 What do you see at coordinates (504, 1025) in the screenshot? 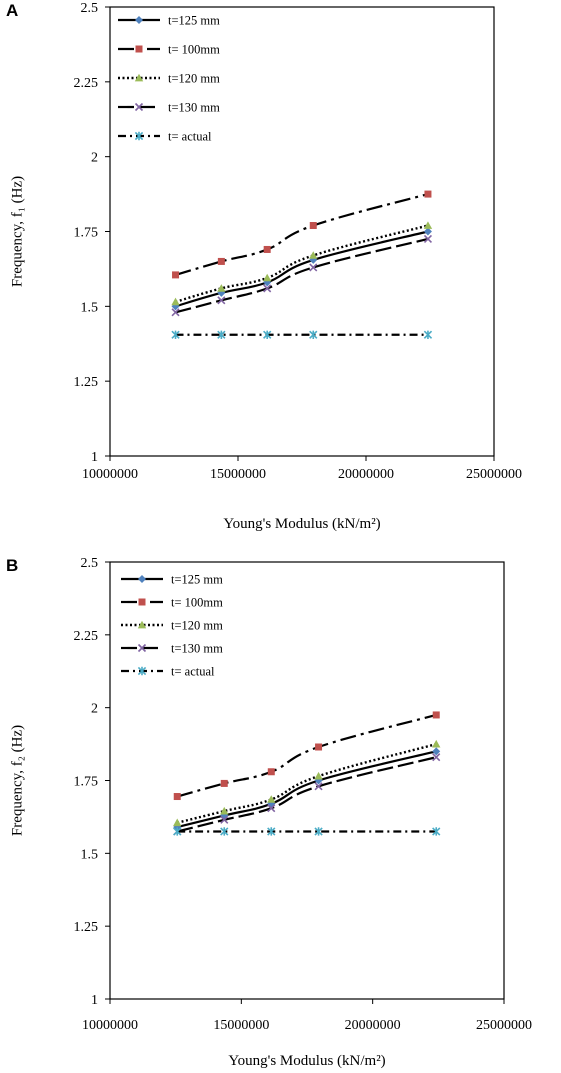
I see `x-tick-label: 25000000` at bounding box center [504, 1025].